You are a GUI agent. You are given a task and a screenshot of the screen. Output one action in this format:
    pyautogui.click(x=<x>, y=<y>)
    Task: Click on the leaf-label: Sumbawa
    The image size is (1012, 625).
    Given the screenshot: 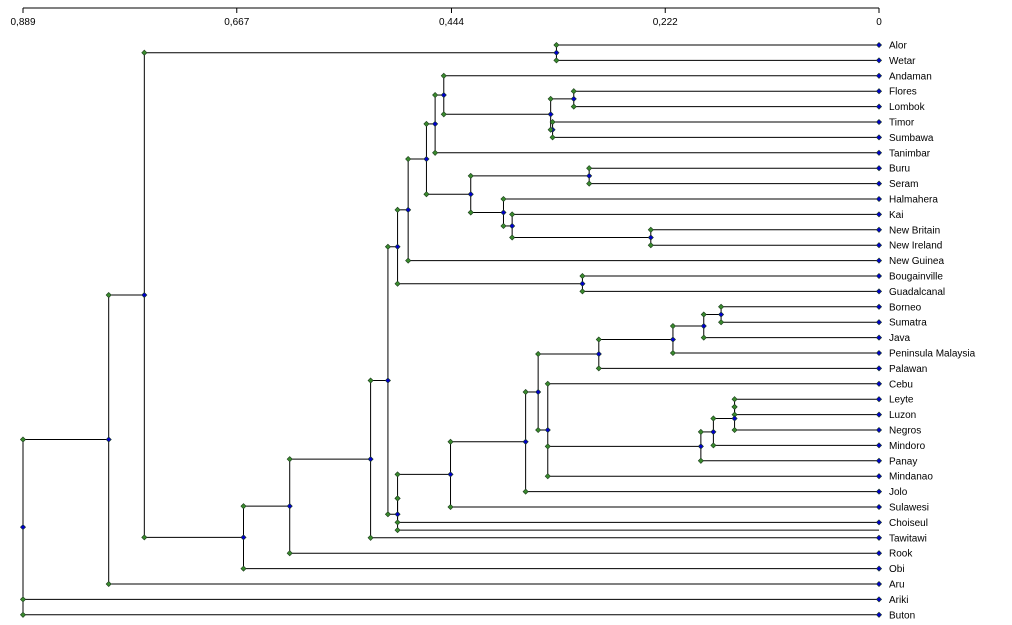 What is the action you would take?
    pyautogui.click(x=911, y=138)
    